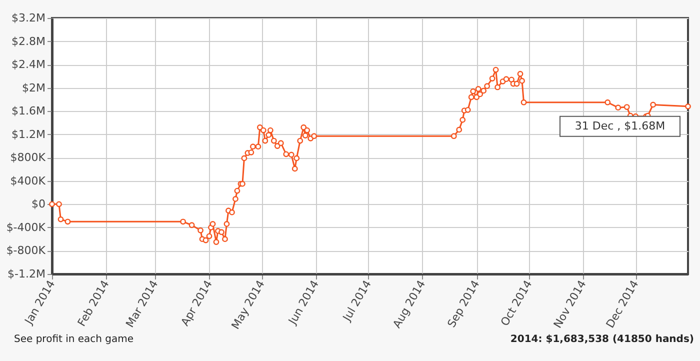  I want to click on y-tick-label: $-1.2M, so click(27, 274).